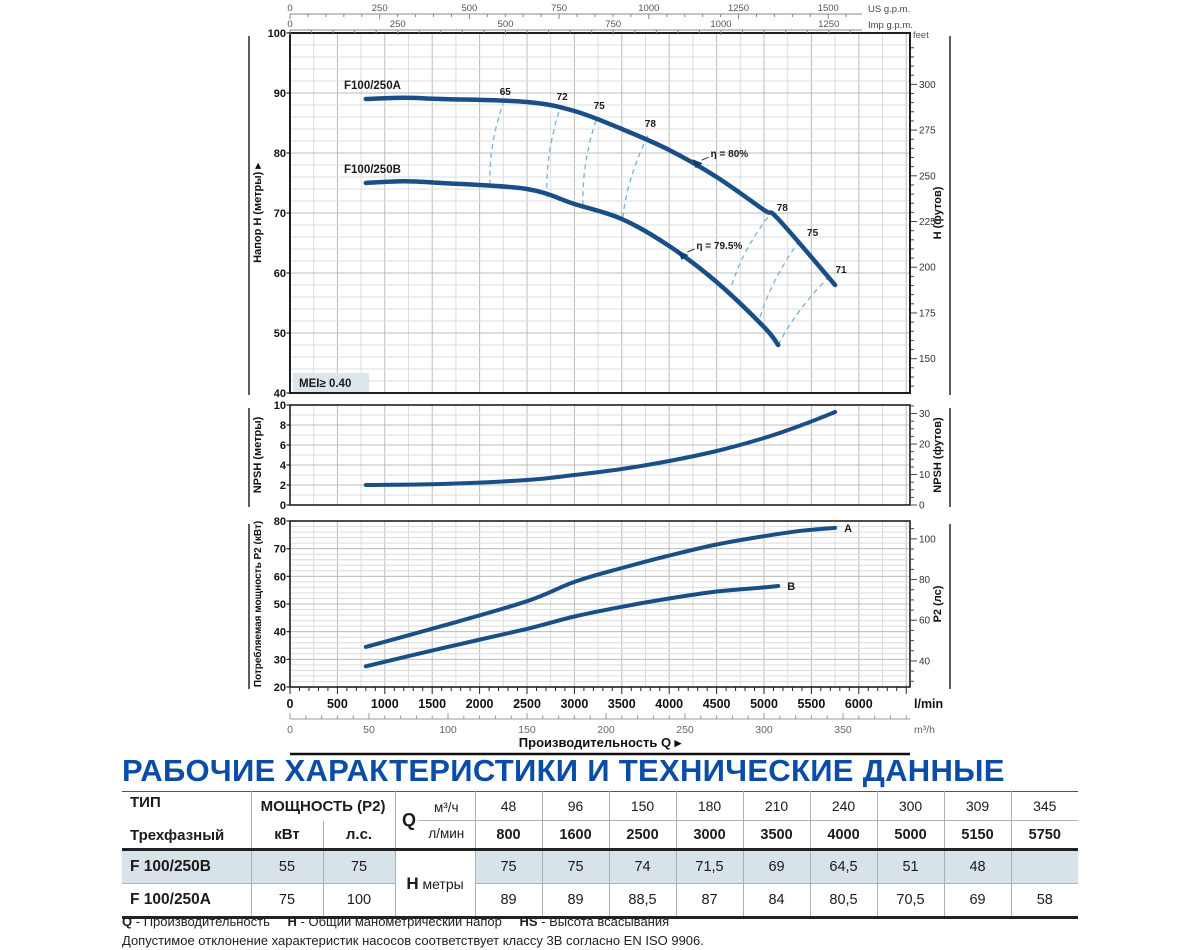 This screenshot has width=1200, height=950. Describe the element at coordinates (764, 730) in the screenshot. I see `svg-text: 300` at that location.